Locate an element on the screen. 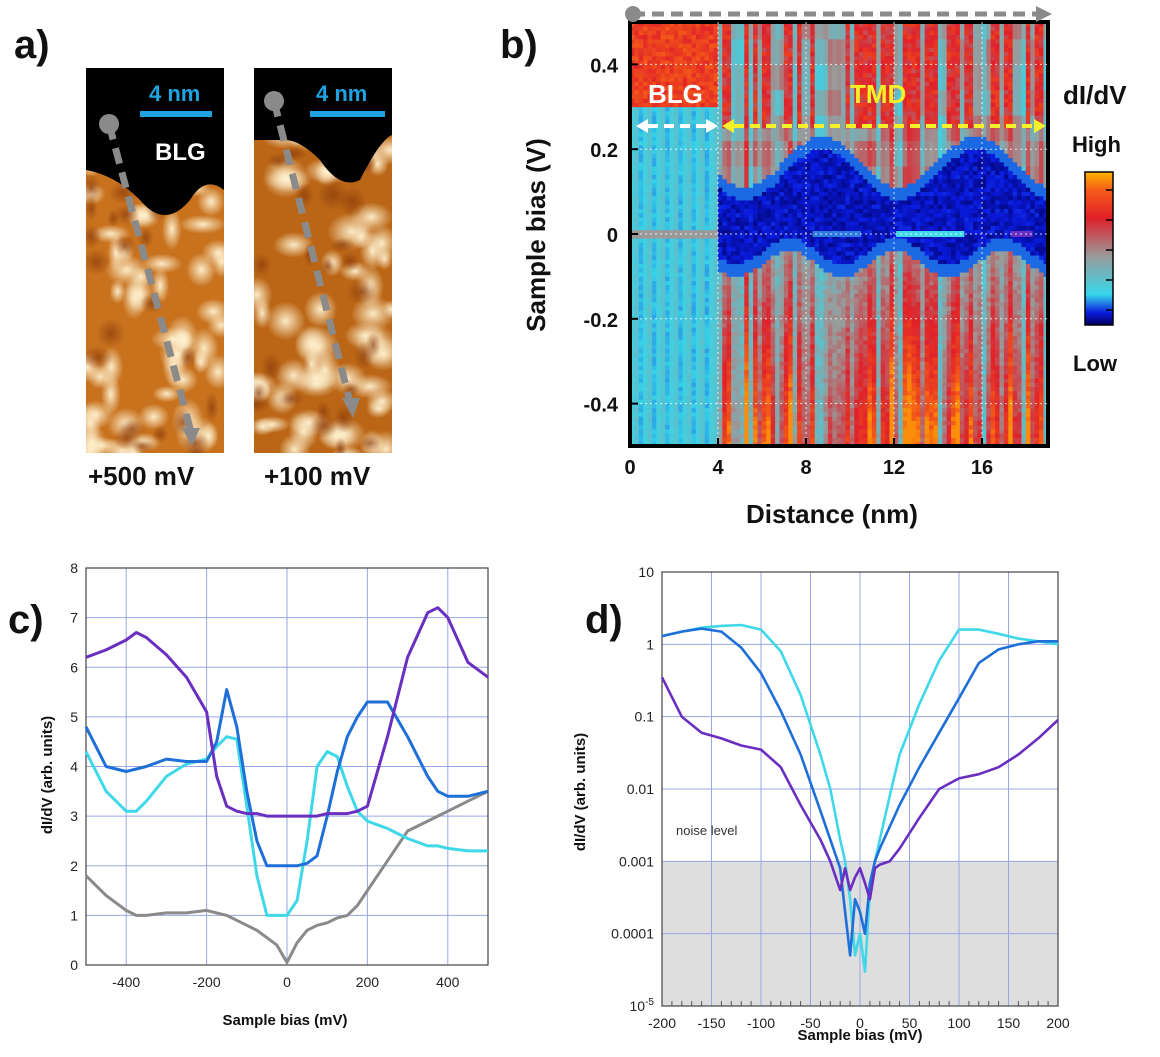 This screenshot has height=1057, width=1160. top-distance-arrow is located at coordinates (838, 14).